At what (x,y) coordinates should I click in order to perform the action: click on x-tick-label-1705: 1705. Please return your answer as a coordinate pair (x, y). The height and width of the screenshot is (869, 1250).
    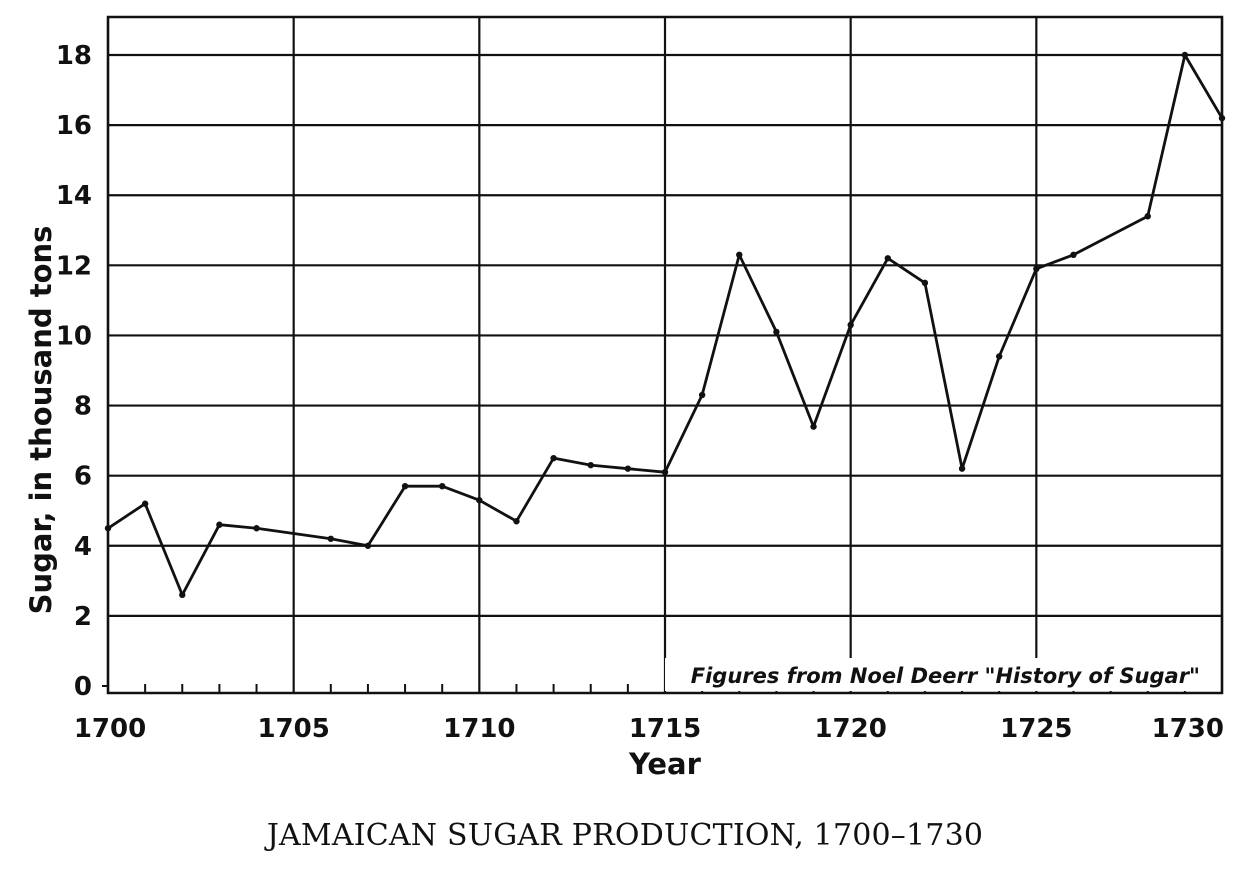
    Looking at the image, I should click on (293, 729).